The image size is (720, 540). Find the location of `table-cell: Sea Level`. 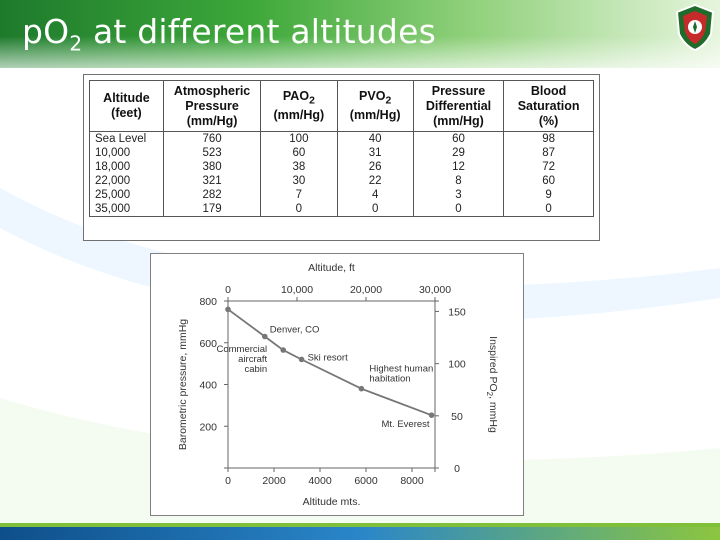

table-cell: Sea Level is located at coordinates (126, 138).